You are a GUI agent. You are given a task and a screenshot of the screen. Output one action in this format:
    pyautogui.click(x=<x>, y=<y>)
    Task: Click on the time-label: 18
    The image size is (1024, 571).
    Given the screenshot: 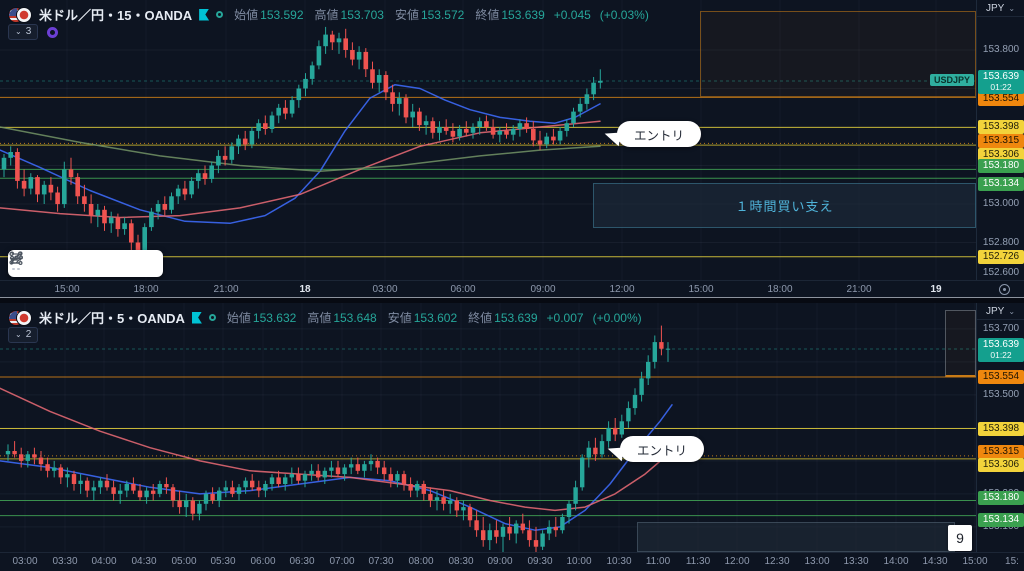 What is the action you would take?
    pyautogui.click(x=305, y=289)
    